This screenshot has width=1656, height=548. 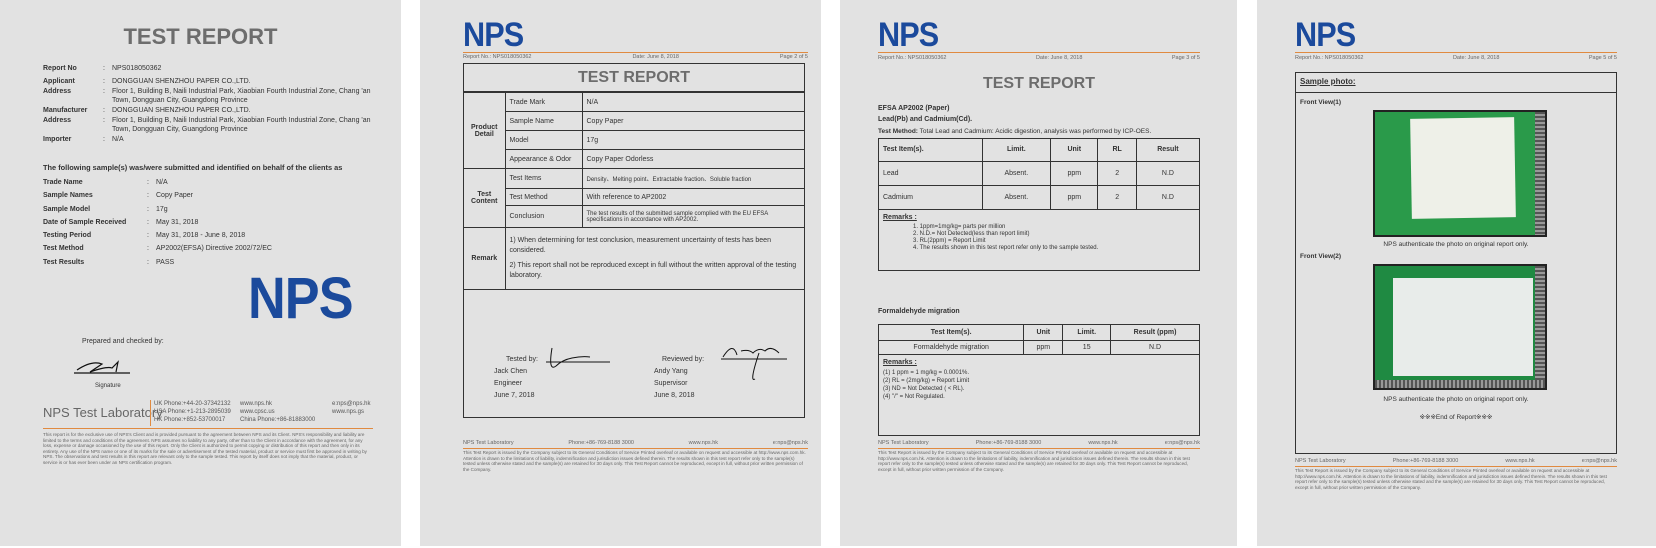 What do you see at coordinates (485, 198) in the screenshot?
I see `section-test-content: Test Content` at bounding box center [485, 198].